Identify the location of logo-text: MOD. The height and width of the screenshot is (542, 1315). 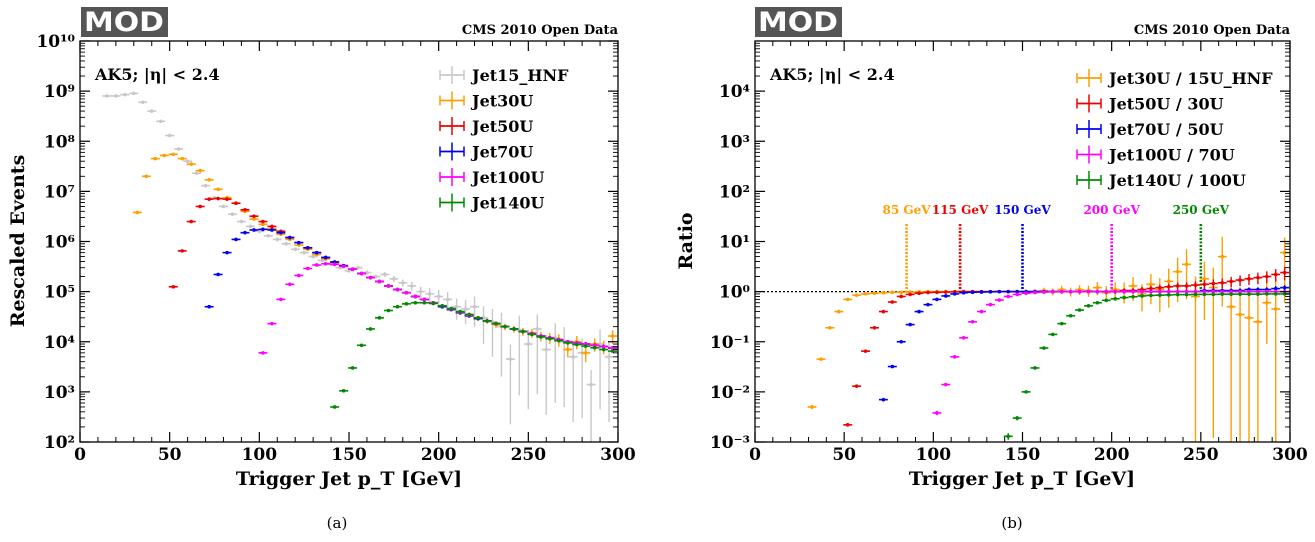
(798, 22).